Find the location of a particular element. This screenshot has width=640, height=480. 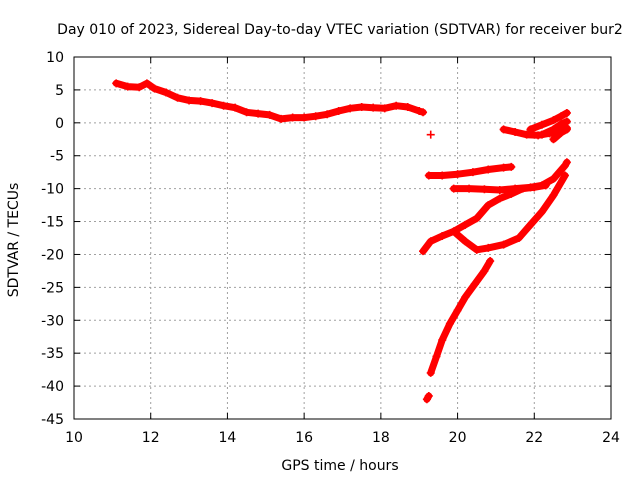

x-tick-labels: 10 12 14 16 18 20 22 24 is located at coordinates (342, 438).